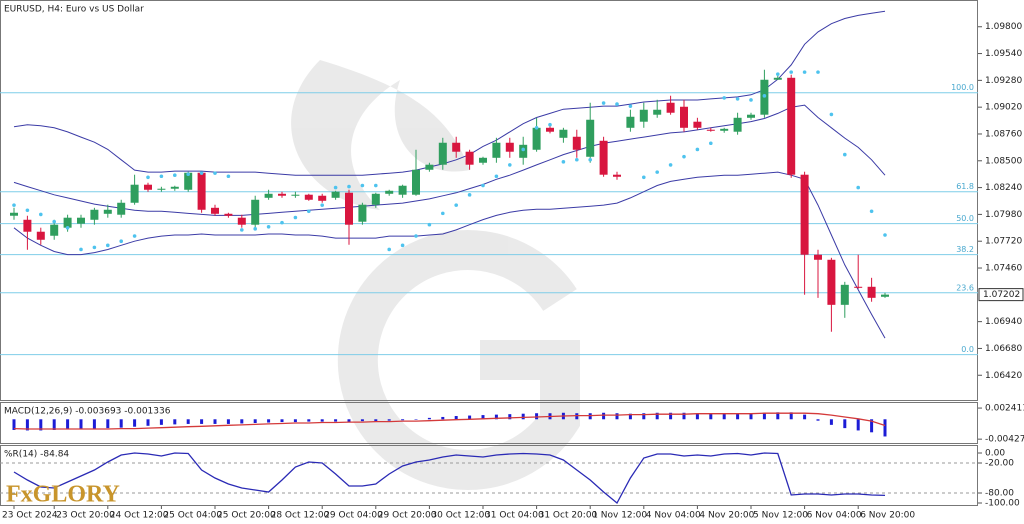 Image resolution: width=1024 pixels, height=524 pixels. I want to click on y-tick-label: 1.09540, so click(1003, 54).